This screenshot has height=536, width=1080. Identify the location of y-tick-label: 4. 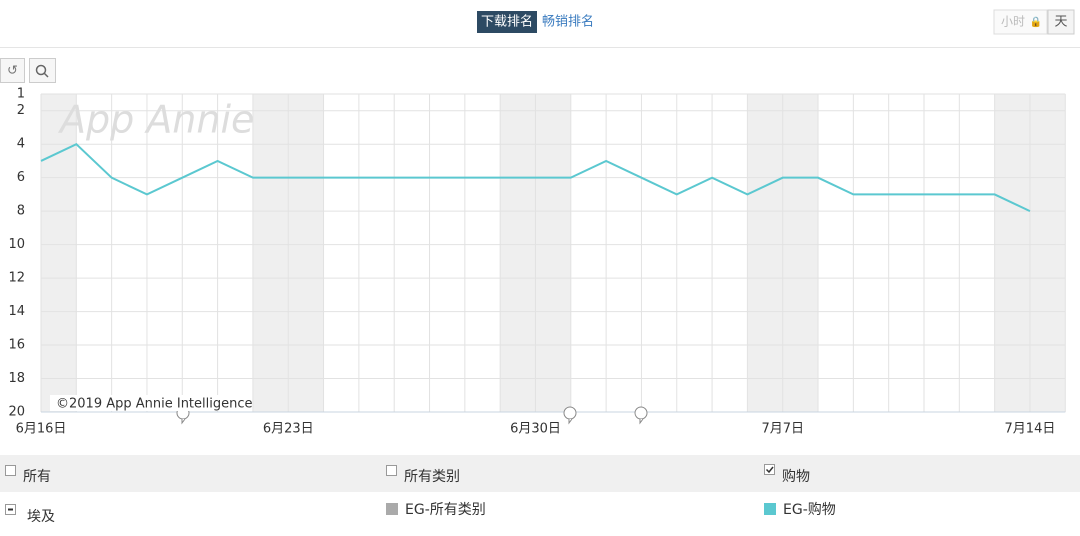
(21, 144).